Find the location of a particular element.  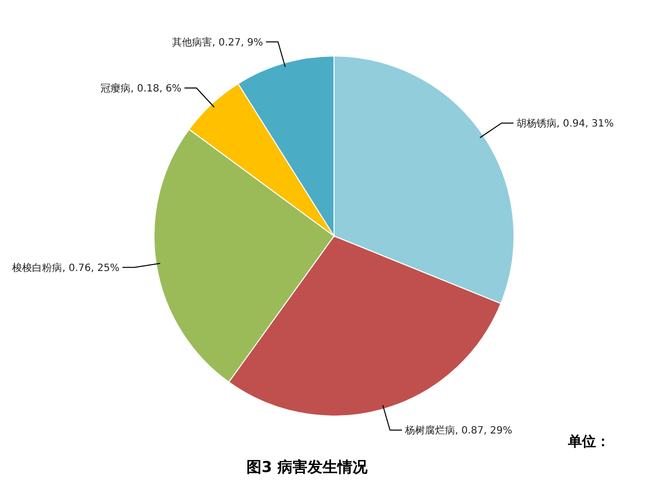

slice-label: 梭梭白粉病, 0.76, 25% is located at coordinates (66, 268).